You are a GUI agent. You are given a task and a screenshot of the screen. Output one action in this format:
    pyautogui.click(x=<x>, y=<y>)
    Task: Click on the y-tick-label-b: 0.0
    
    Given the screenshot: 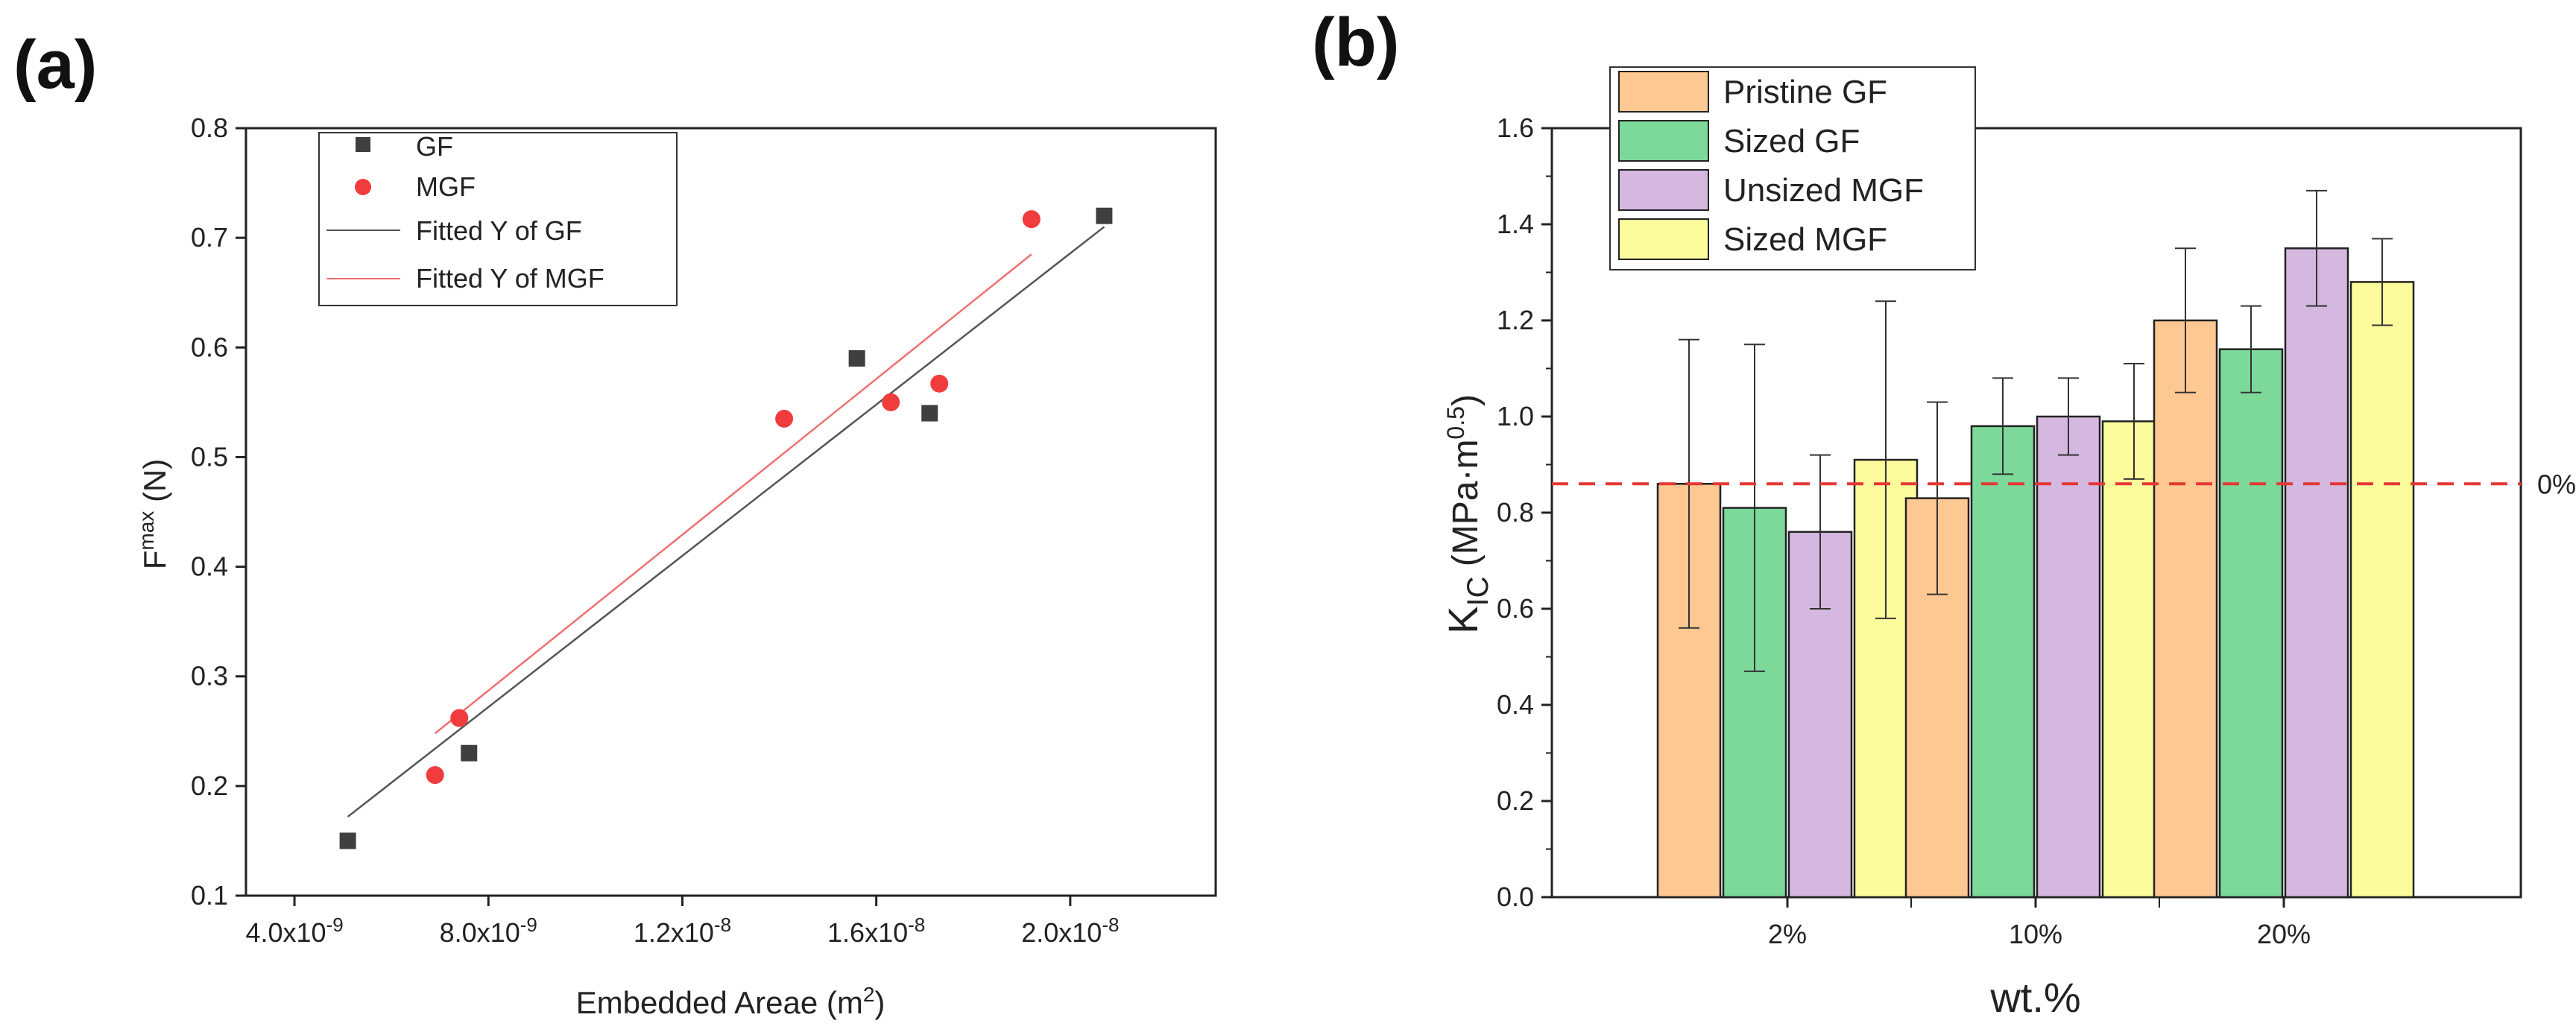 What is the action you would take?
    pyautogui.click(x=1515, y=897)
    